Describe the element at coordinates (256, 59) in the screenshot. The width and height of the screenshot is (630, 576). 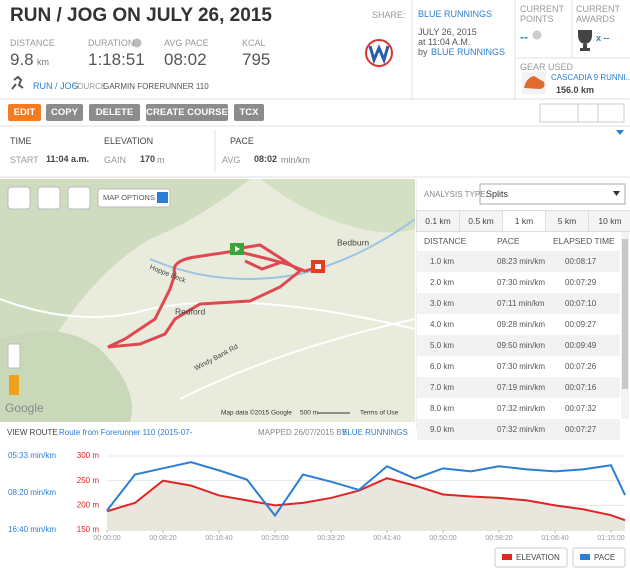
I see `stat-value: 795` at that location.